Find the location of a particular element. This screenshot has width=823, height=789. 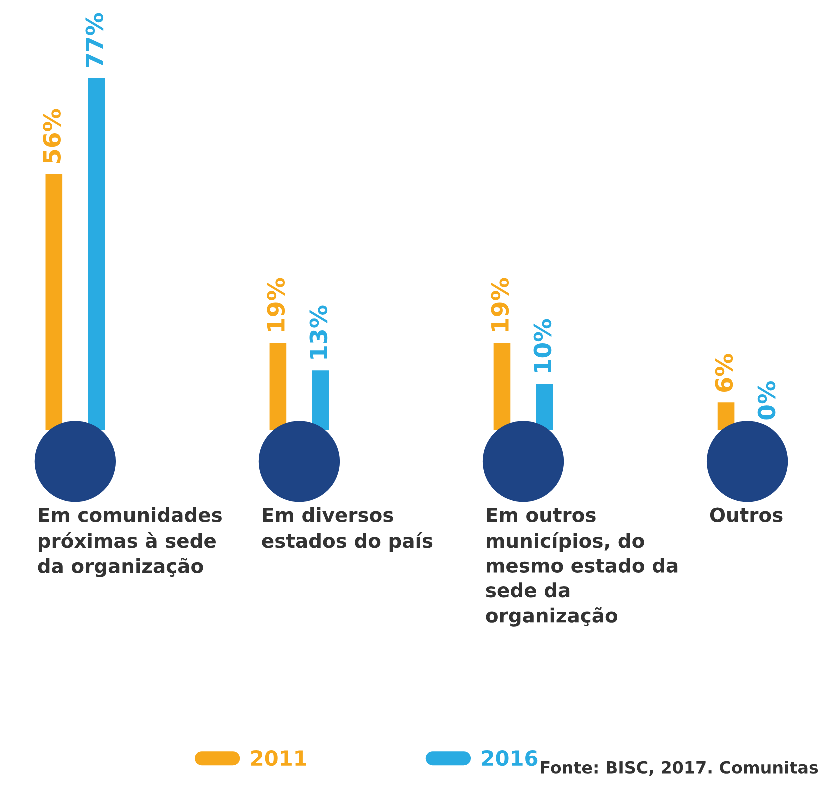

x-tick-label: Em outros municípios, do mesmo estado da sede da organização is located at coordinates (582, 567).